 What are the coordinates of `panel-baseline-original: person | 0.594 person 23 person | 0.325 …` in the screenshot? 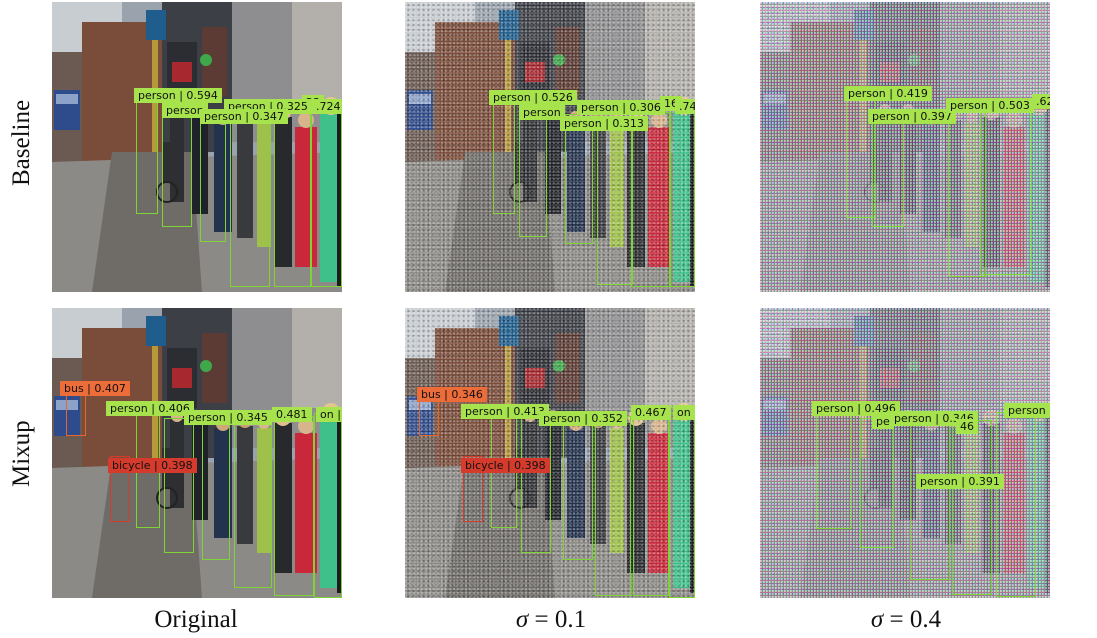 It's located at (197, 147).